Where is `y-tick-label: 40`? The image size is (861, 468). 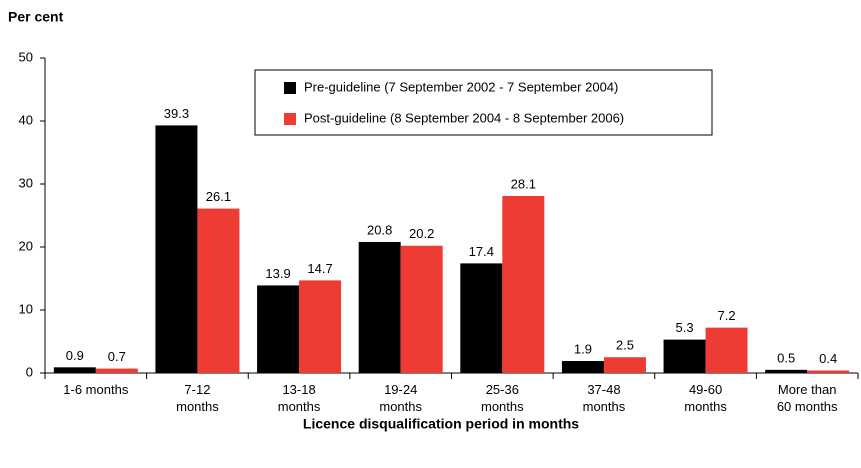 y-tick-label: 40 is located at coordinates (26, 119).